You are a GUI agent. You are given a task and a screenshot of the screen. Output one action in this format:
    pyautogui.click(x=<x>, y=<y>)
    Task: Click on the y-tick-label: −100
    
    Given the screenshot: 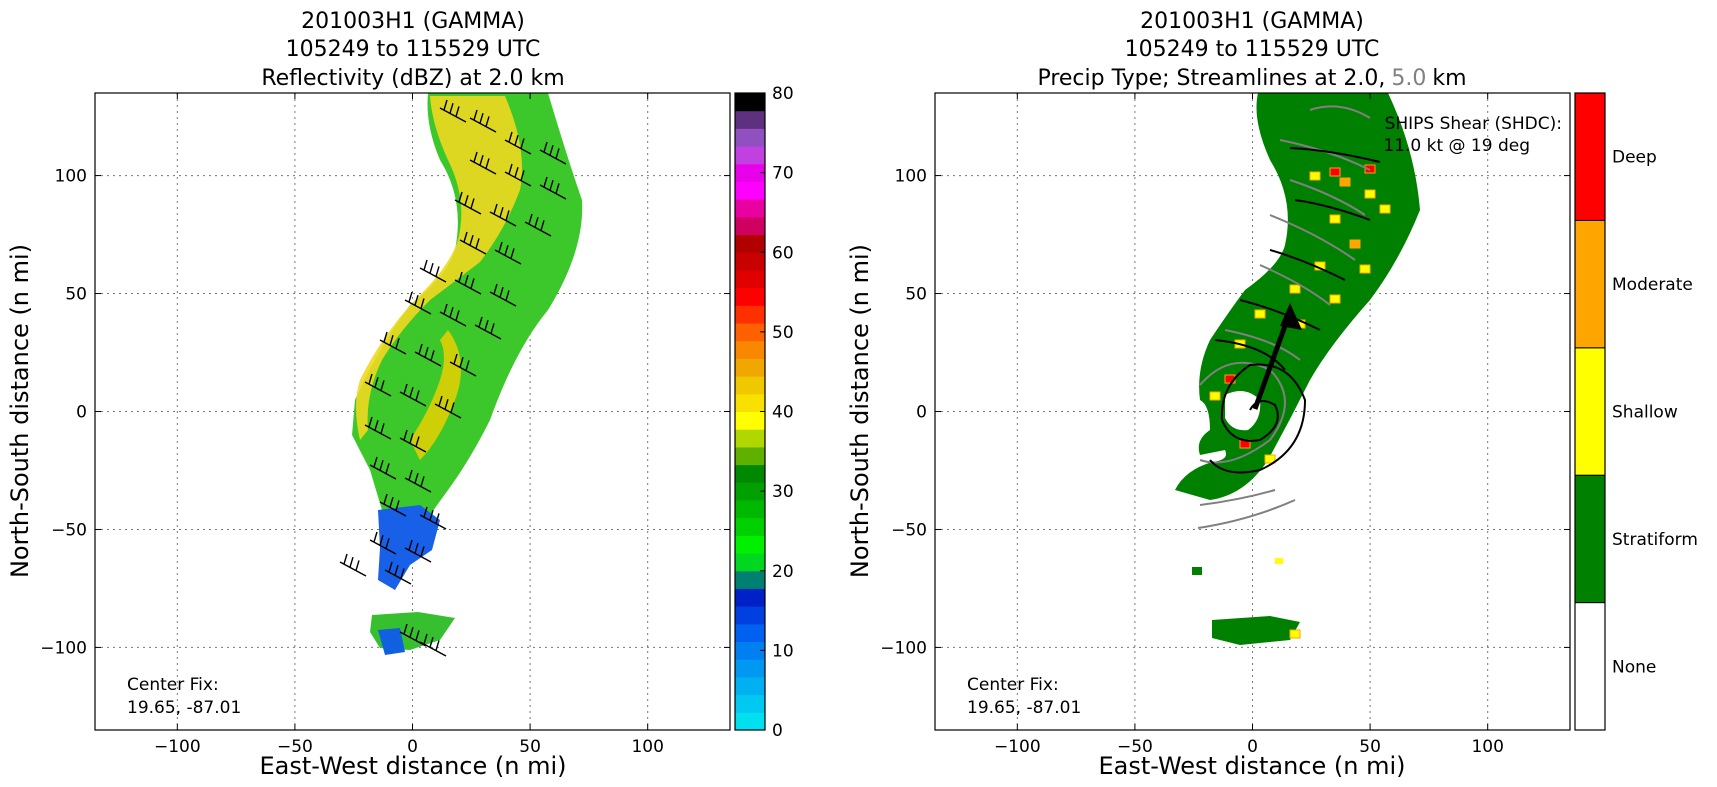 What is the action you would take?
    pyautogui.click(x=903, y=648)
    